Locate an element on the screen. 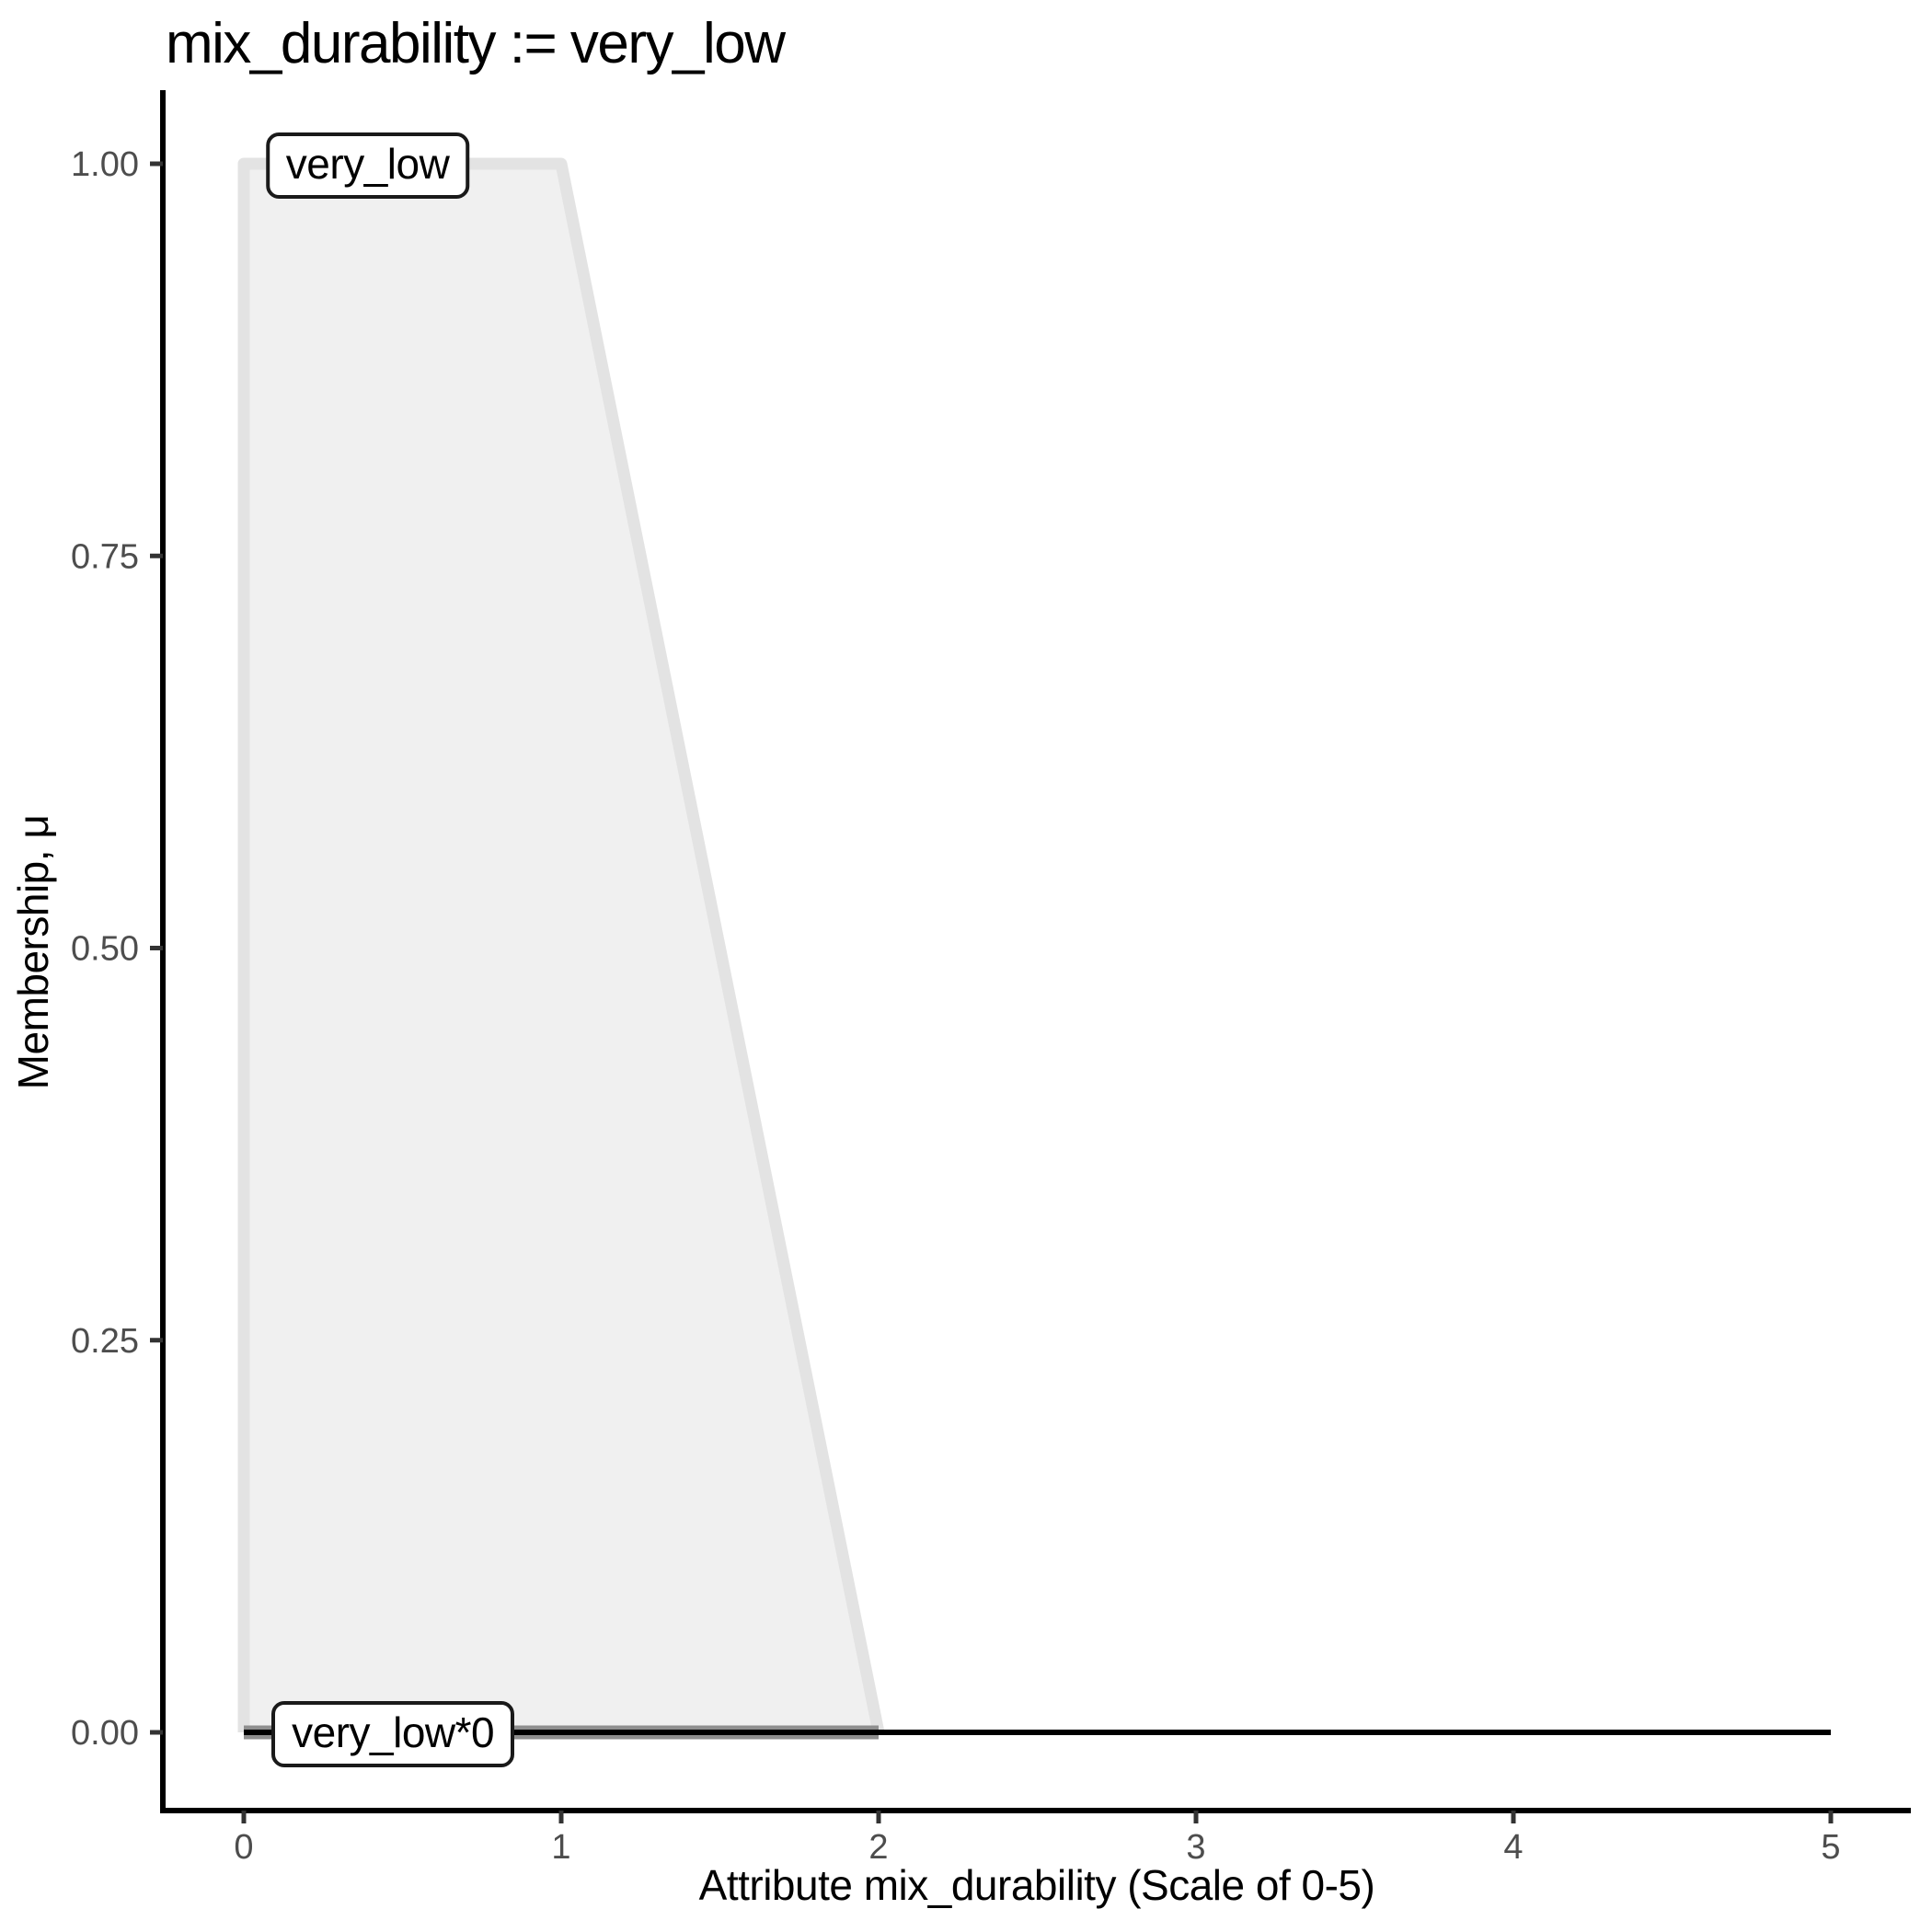 The width and height of the screenshot is (1932, 1932). activated-set-label: very_low*0 is located at coordinates (393, 1734).